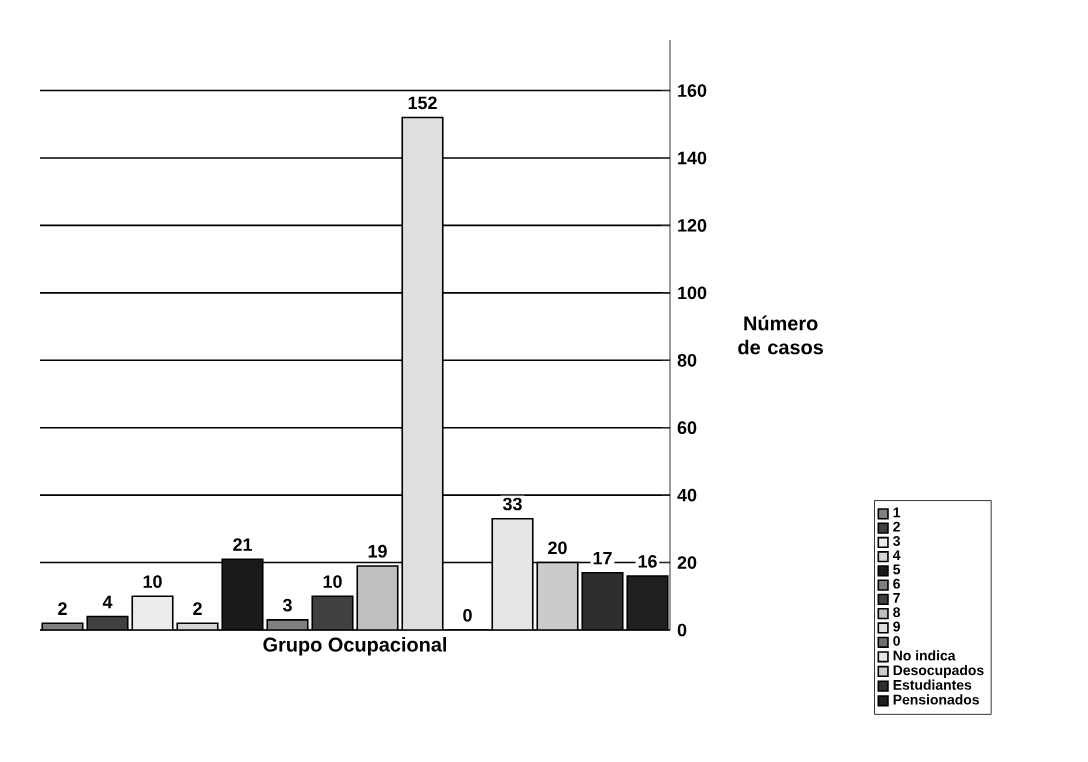 This screenshot has width=1088, height=762. Describe the element at coordinates (682, 630) in the screenshot. I see `y-tick-label: 0` at that location.